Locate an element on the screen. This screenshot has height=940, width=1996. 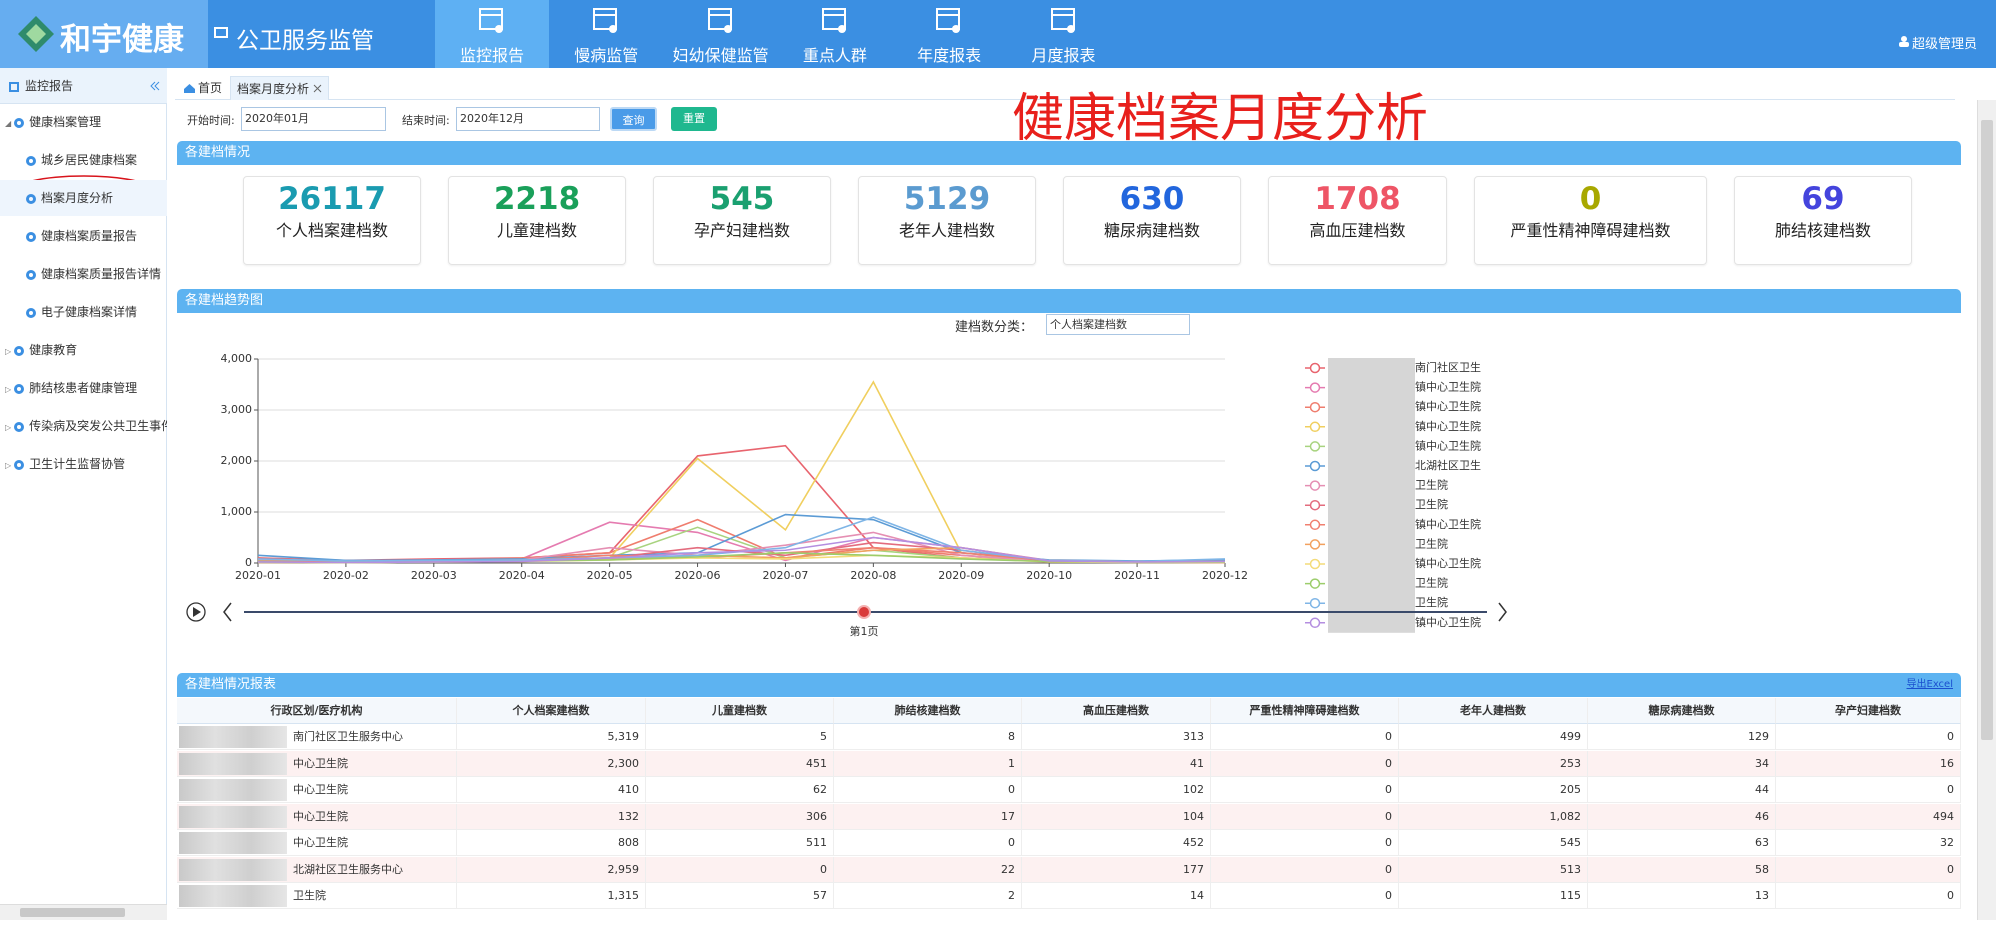
filter-label: 结束时间: is located at coordinates (426, 120).